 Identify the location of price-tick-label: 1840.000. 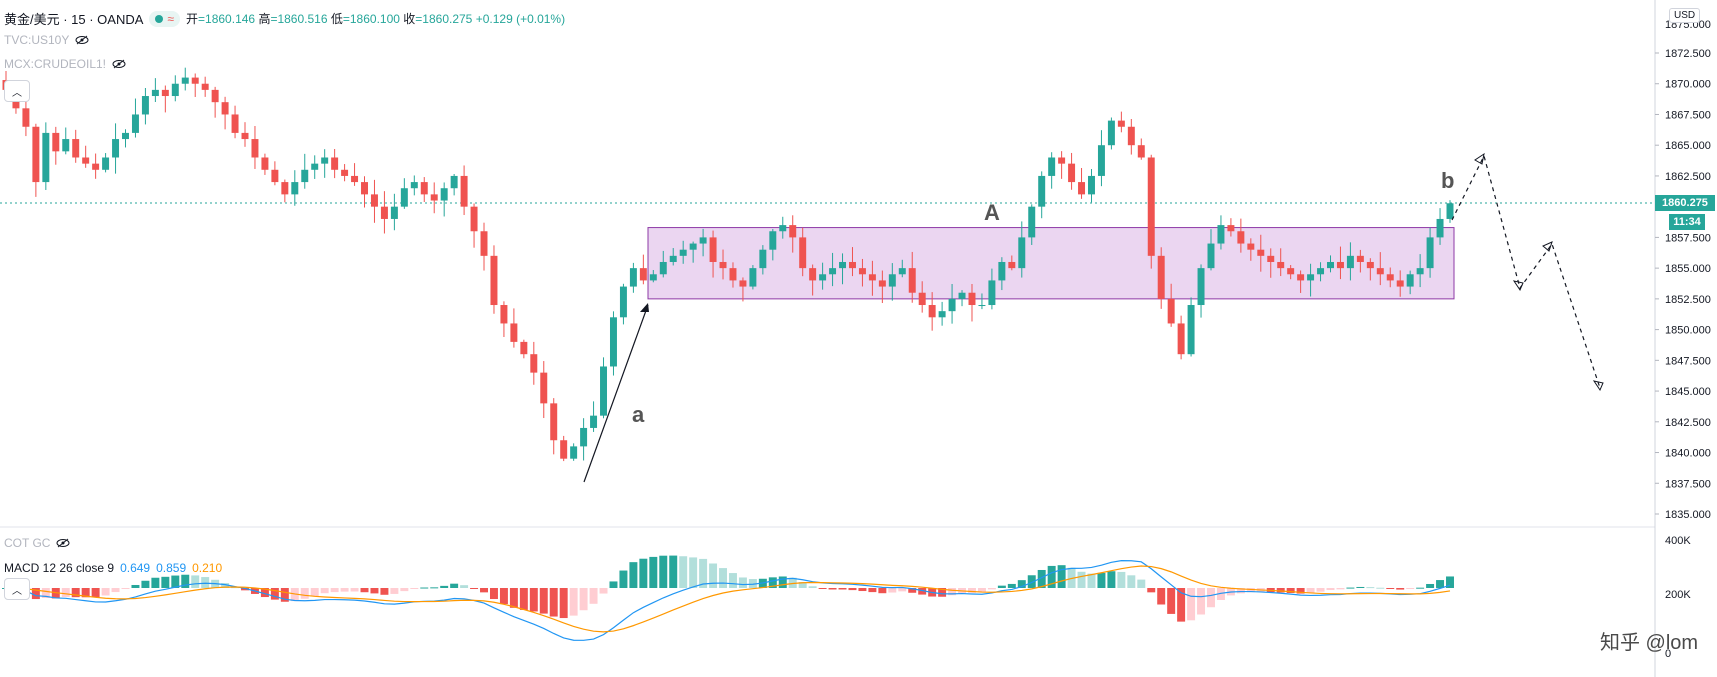
(1688, 454).